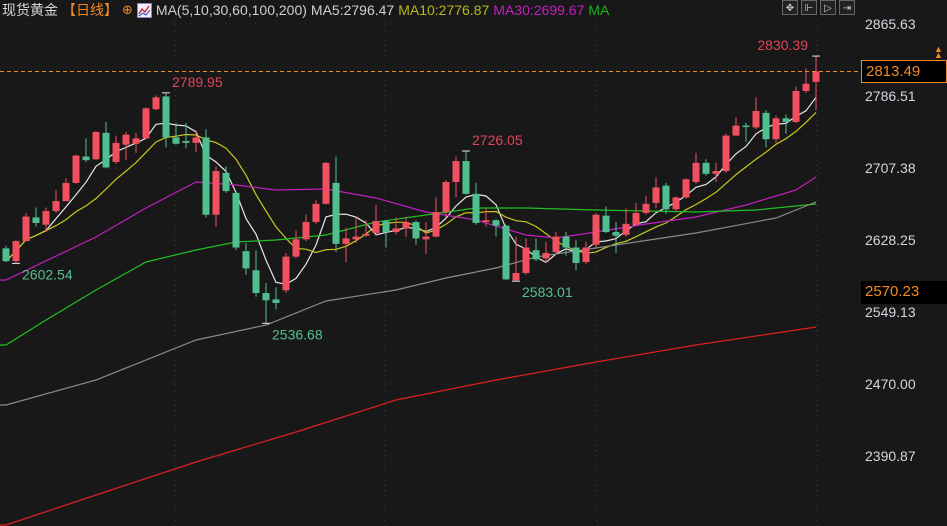  Describe the element at coordinates (890, 96) in the screenshot. I see `y-tick-label: 2786.51` at that location.